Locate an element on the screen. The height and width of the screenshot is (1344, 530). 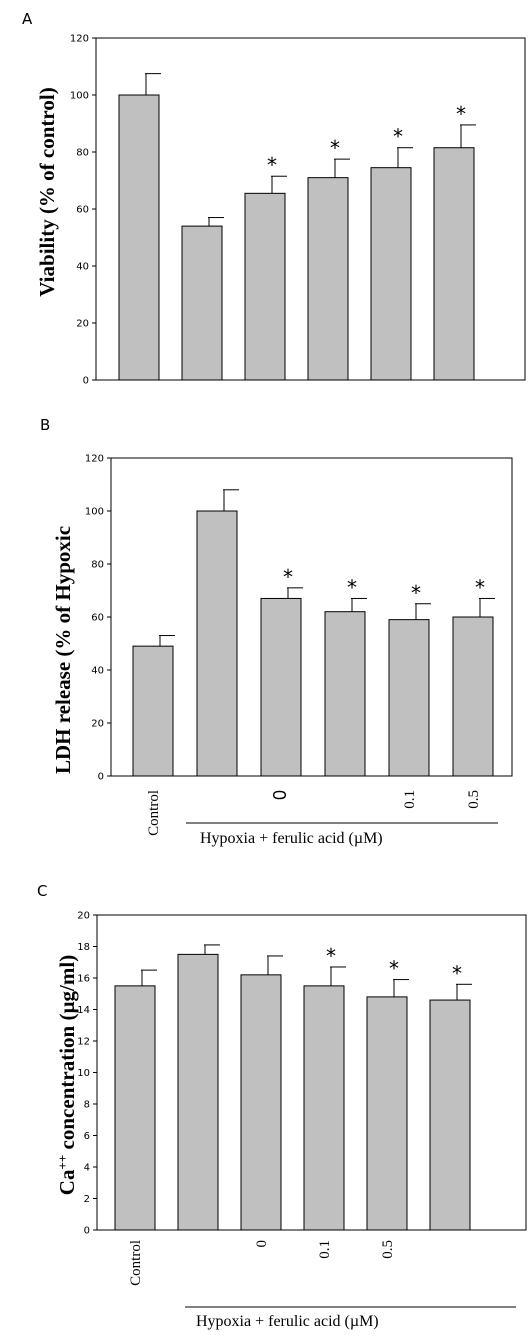
y-tick-label-b-2: 40 is located at coordinates (97, 671).